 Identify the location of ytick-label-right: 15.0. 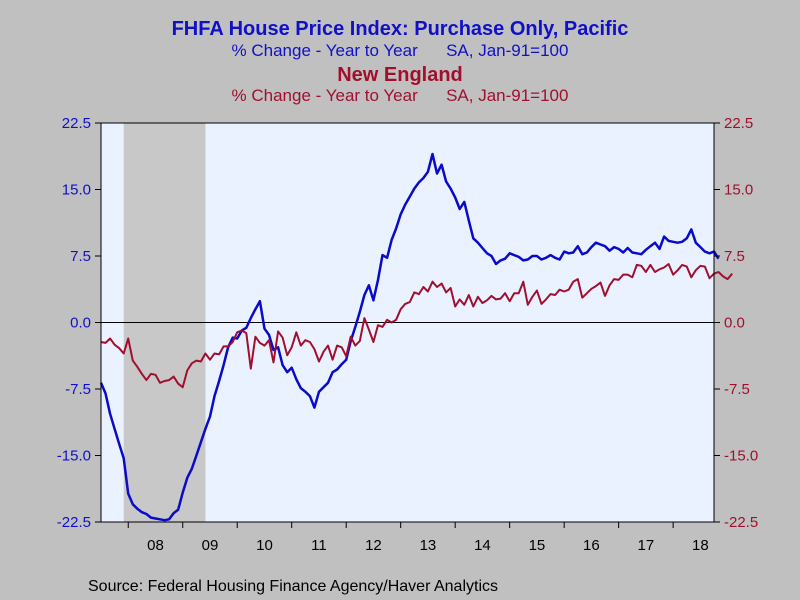
(738, 190).